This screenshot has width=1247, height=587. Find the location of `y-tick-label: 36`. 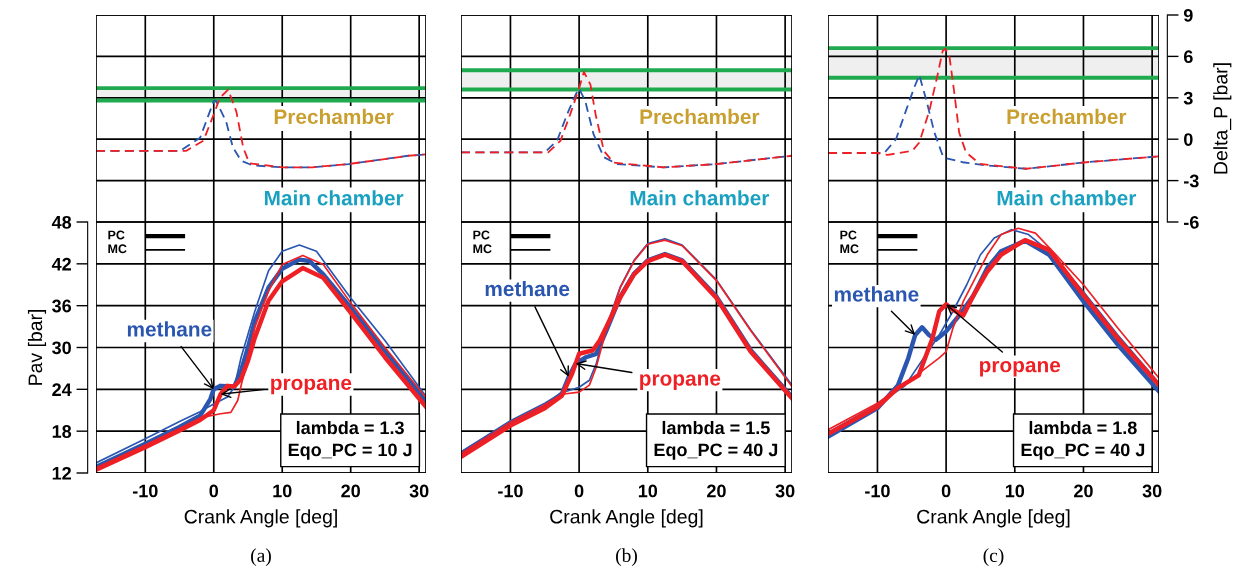

y-tick-label: 36 is located at coordinates (62, 306).